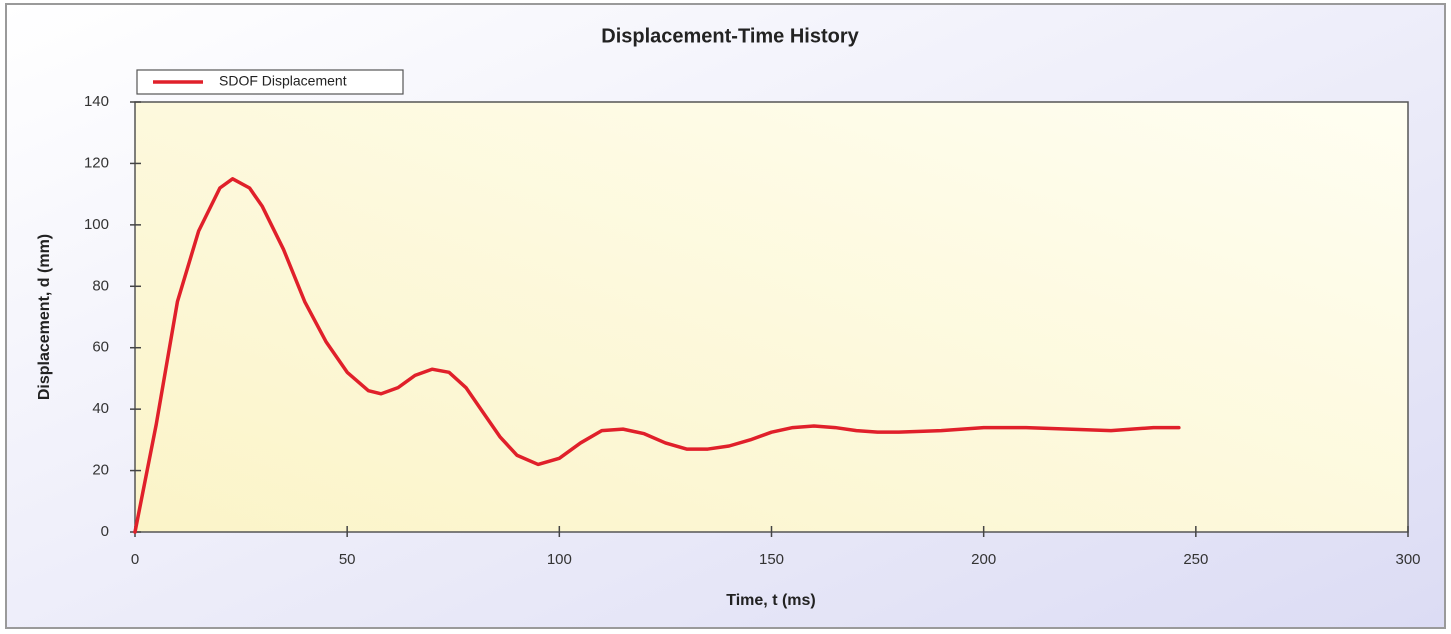  Describe the element at coordinates (283, 81) in the screenshot. I see `legend-label: SDOF Displacement` at that location.